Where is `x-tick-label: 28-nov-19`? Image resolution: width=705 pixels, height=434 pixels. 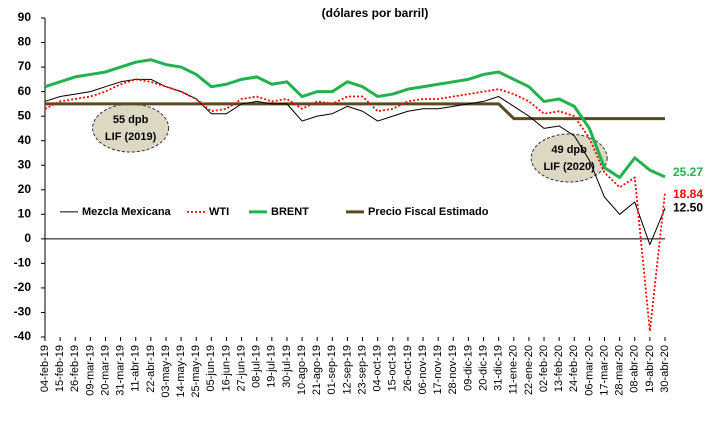 x-tick-label: 28-nov-19 is located at coordinates (453, 370).